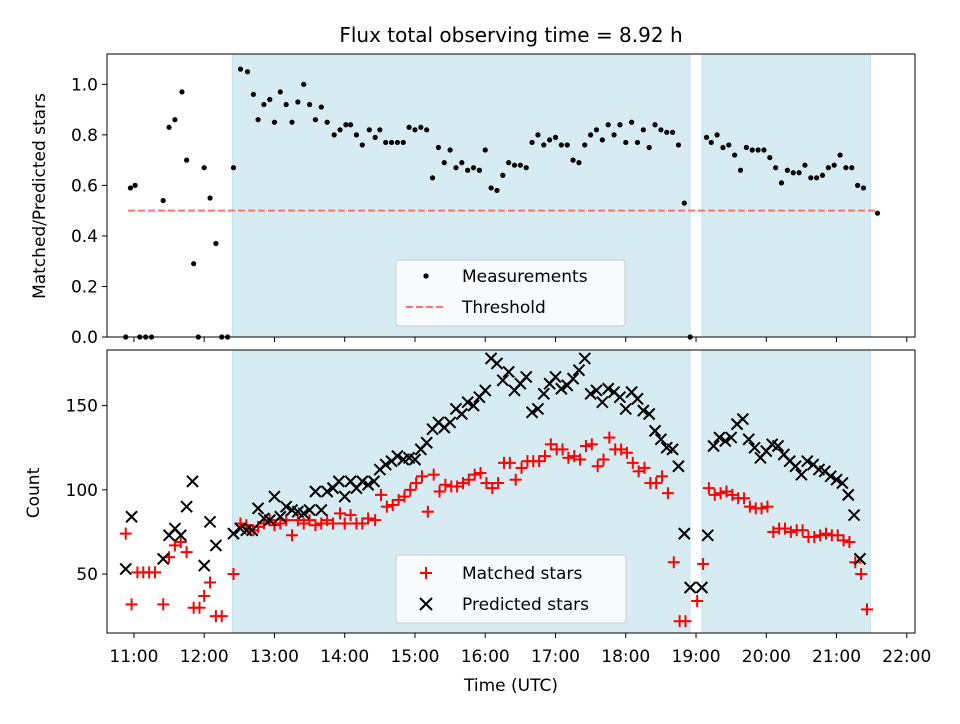 The width and height of the screenshot is (960, 724). What do you see at coordinates (485, 657) in the screenshot?
I see `xtick-label: 16:00` at bounding box center [485, 657].